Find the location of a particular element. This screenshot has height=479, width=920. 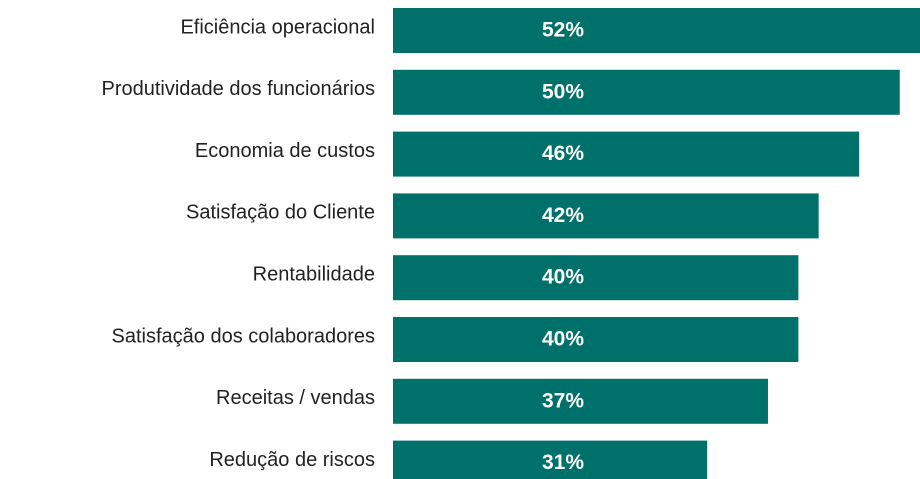

value-label: 37% is located at coordinates (563, 400).